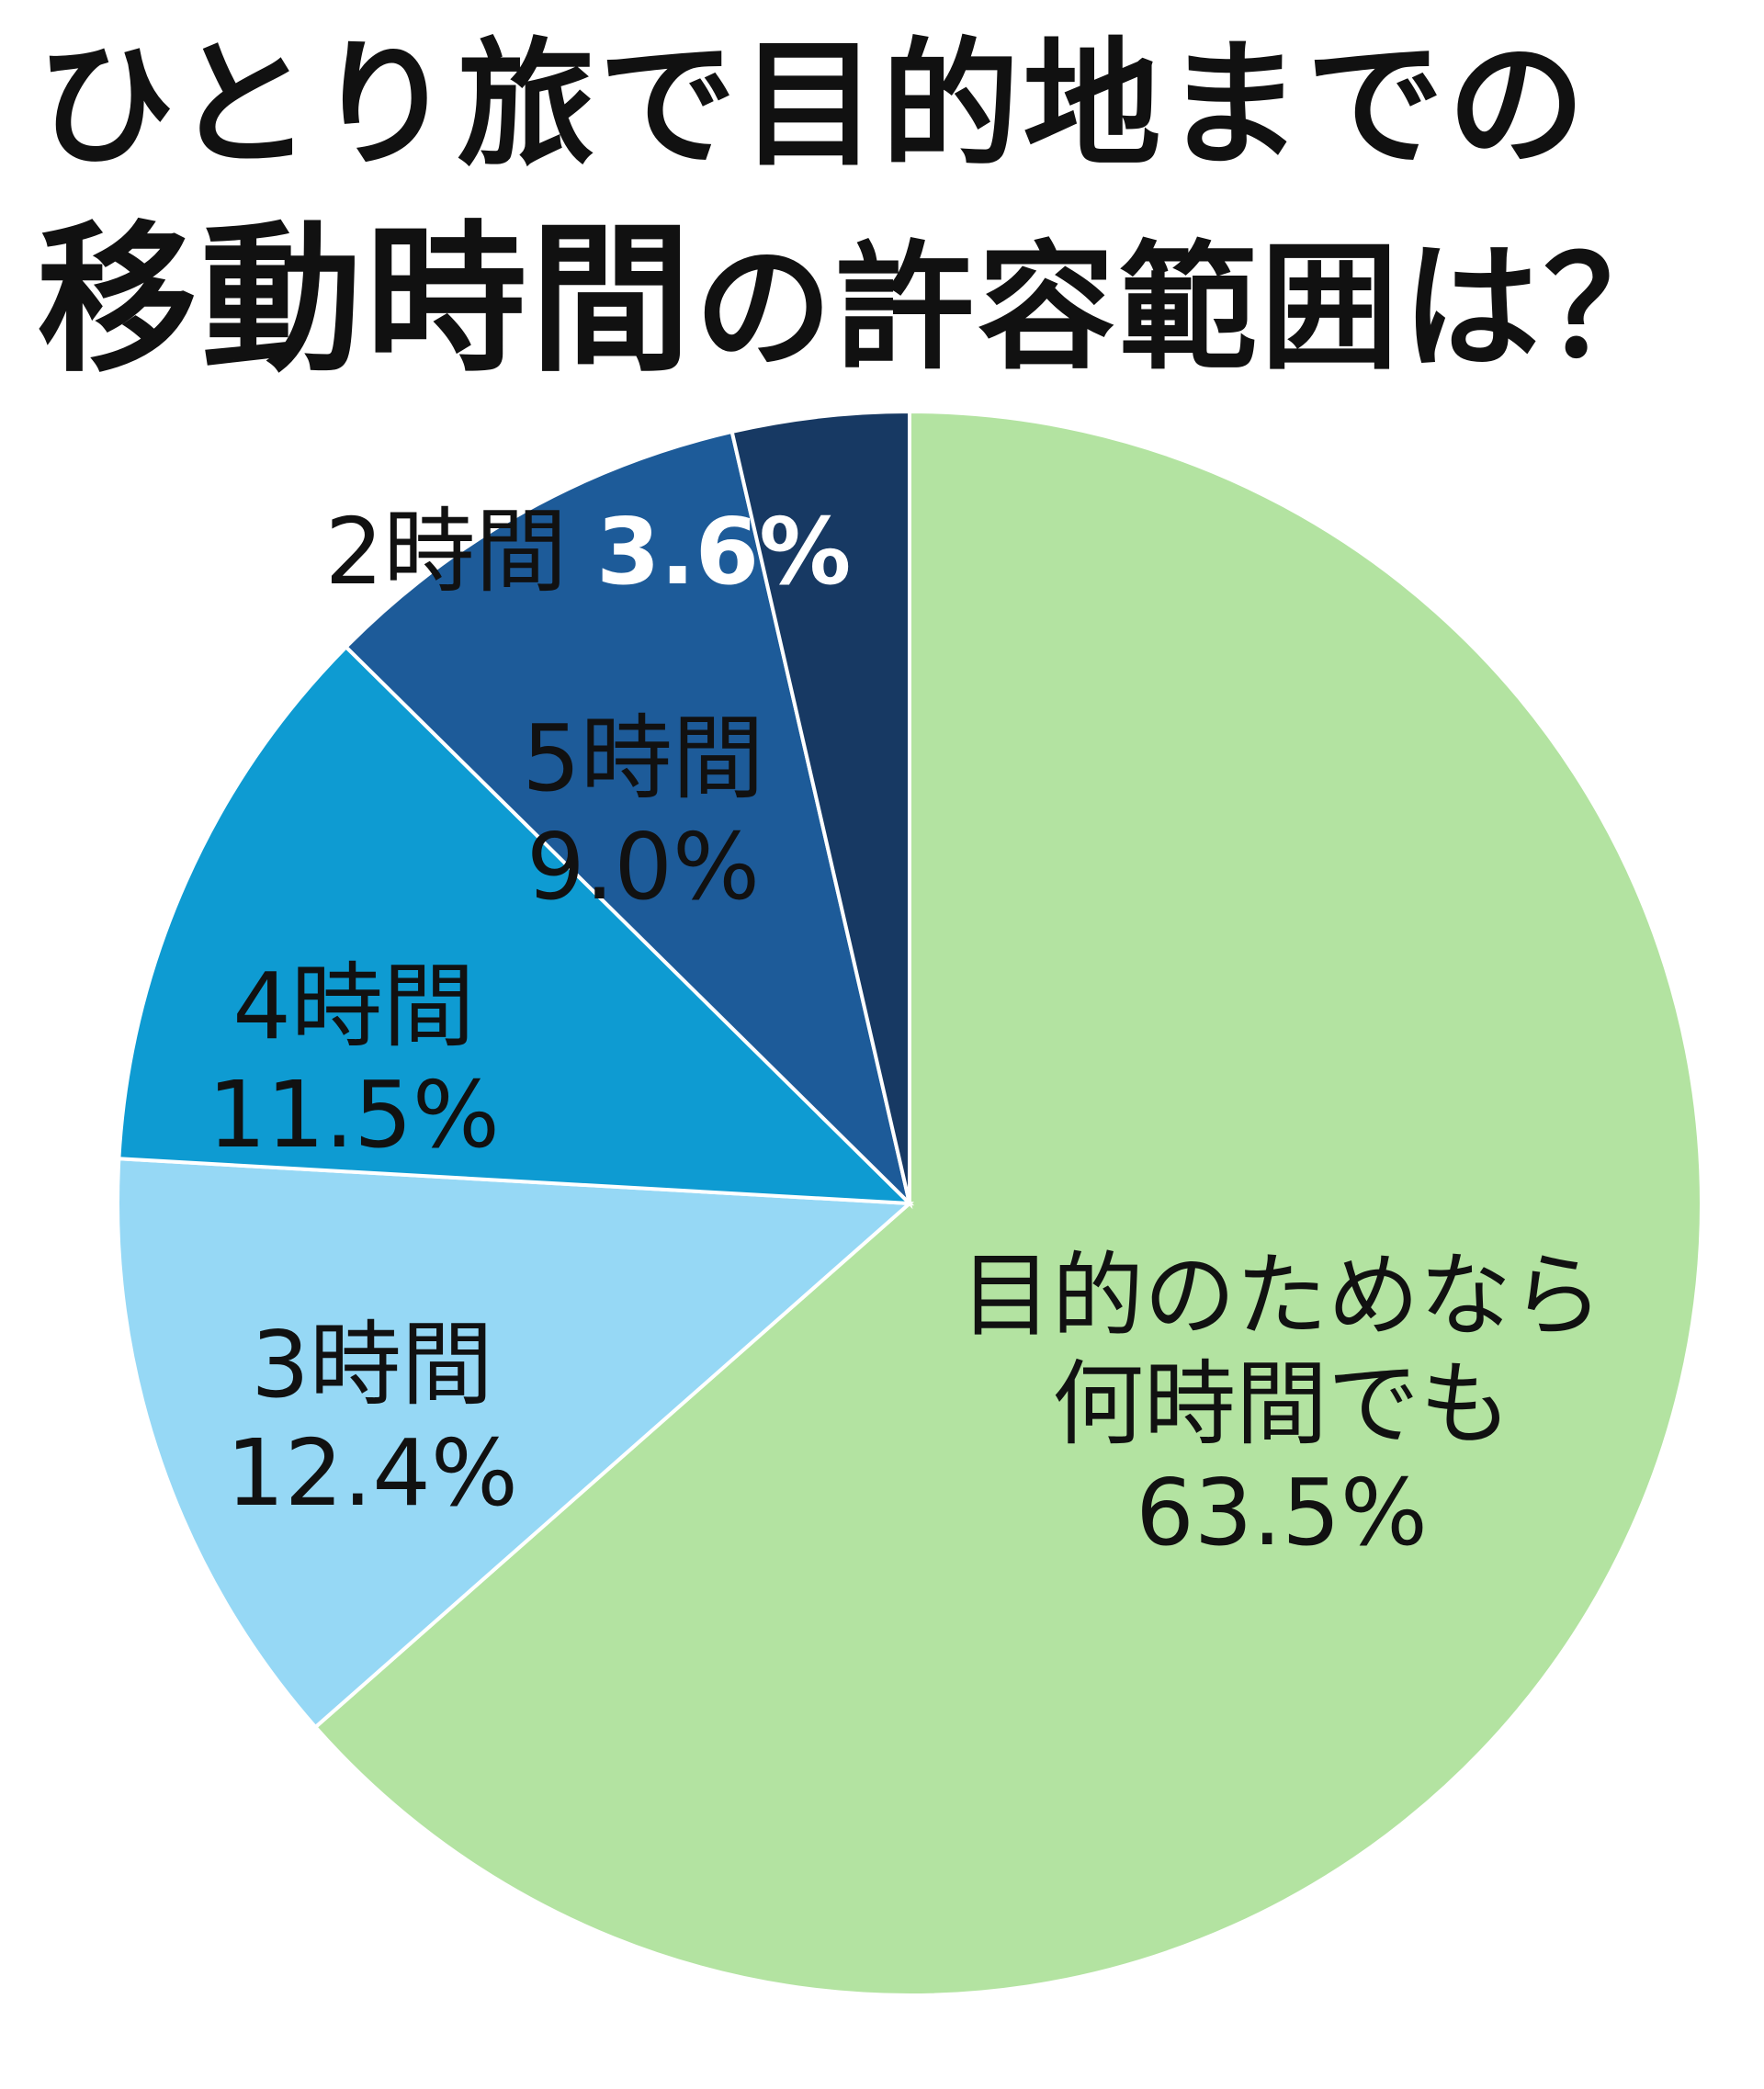 This screenshot has height=2089, width=1764. I want to click on pie-slice-label-text-1: 何時間でも, so click(1281, 1404).